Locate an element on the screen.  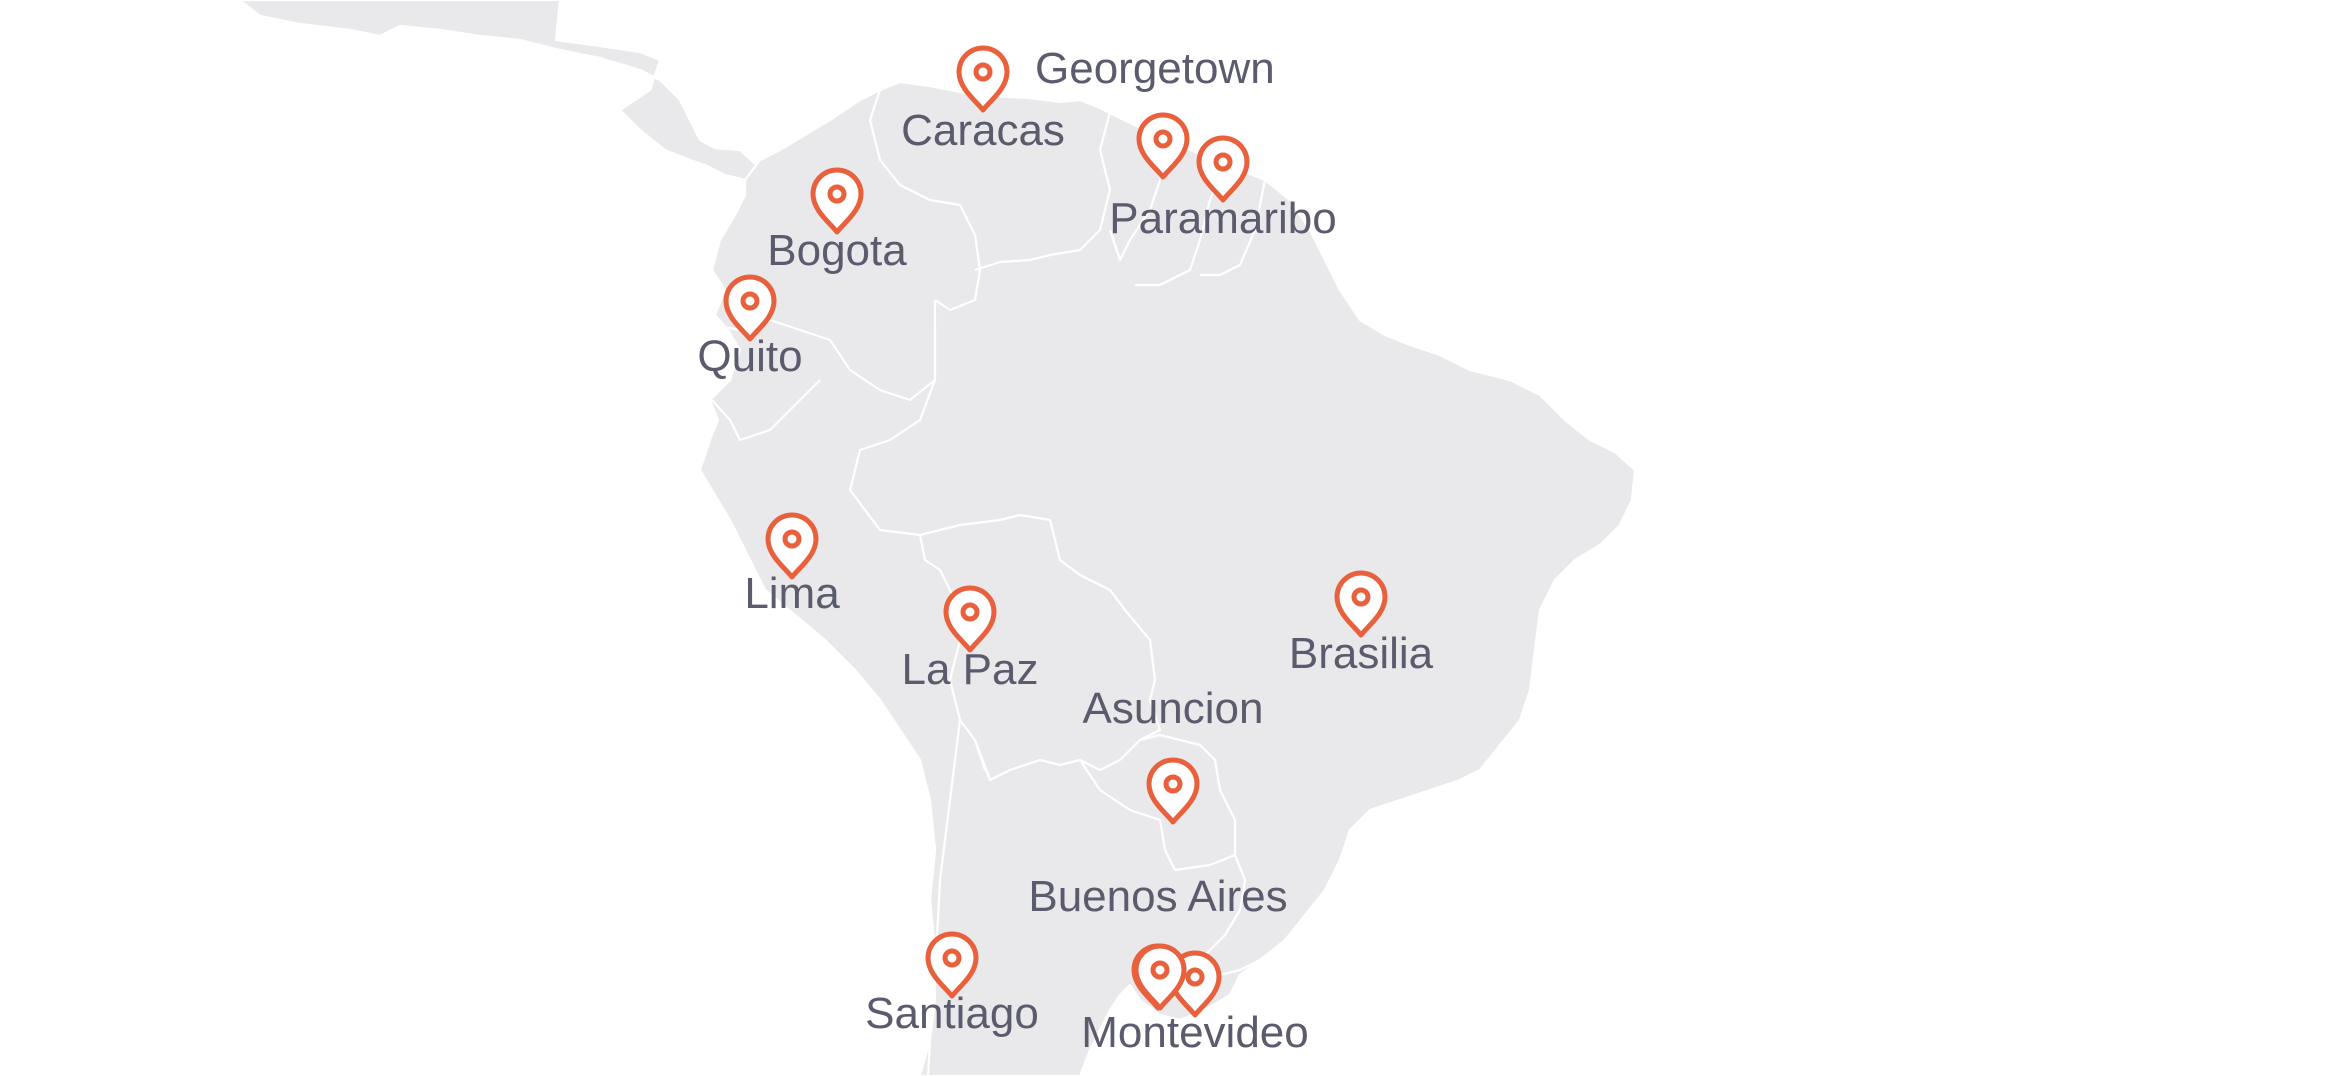
border-colombia-brazil is located at coordinates (934, 418).